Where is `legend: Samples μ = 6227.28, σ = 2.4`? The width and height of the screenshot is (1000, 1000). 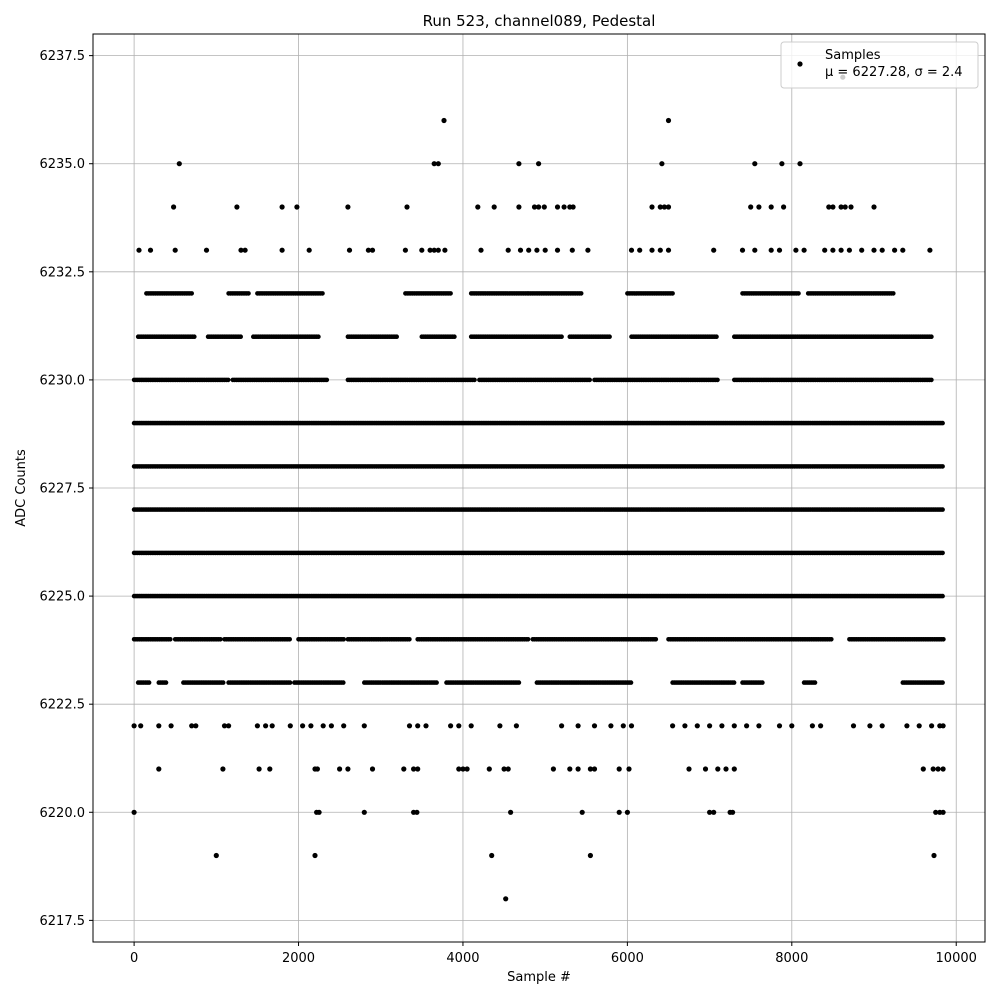 legend: Samples μ = 6227.28, σ = 2.4 is located at coordinates (879, 65).